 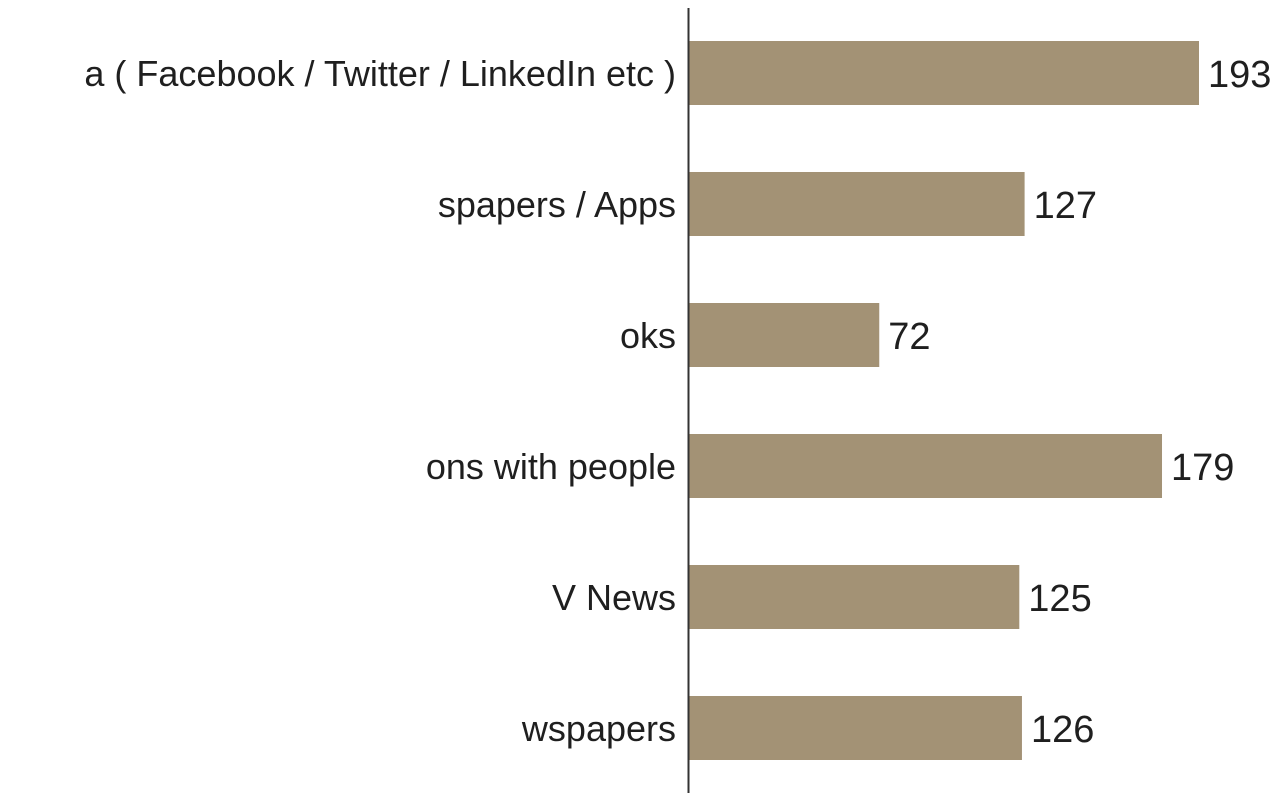 I want to click on value-label: 193, so click(x=1239, y=75).